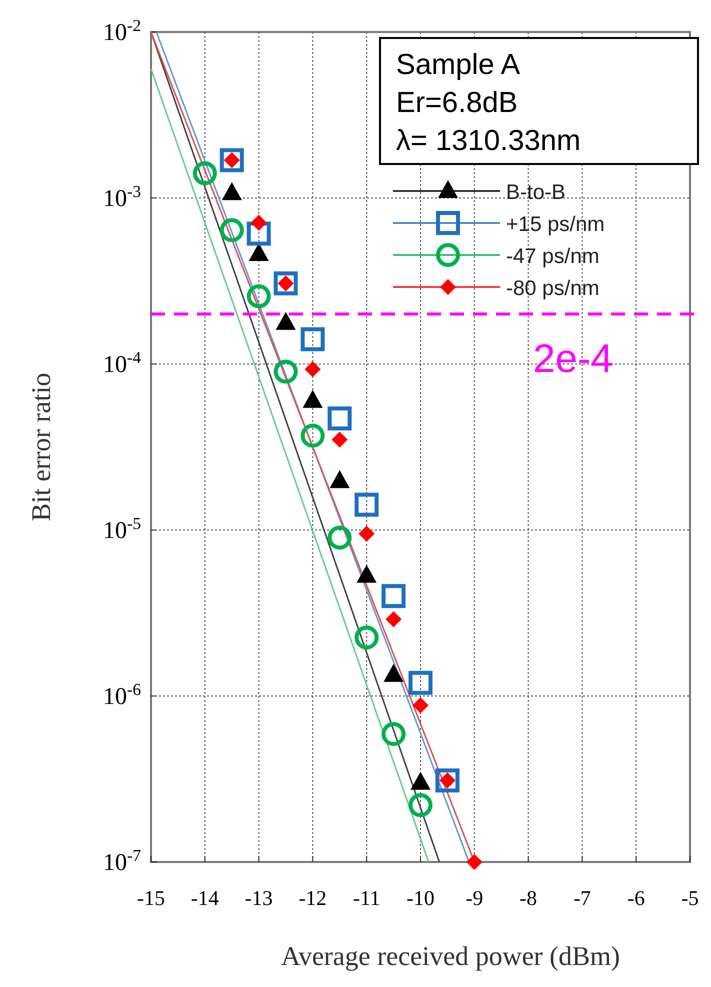  What do you see at coordinates (205, 898) in the screenshot?
I see `x-tick-label: -14` at bounding box center [205, 898].